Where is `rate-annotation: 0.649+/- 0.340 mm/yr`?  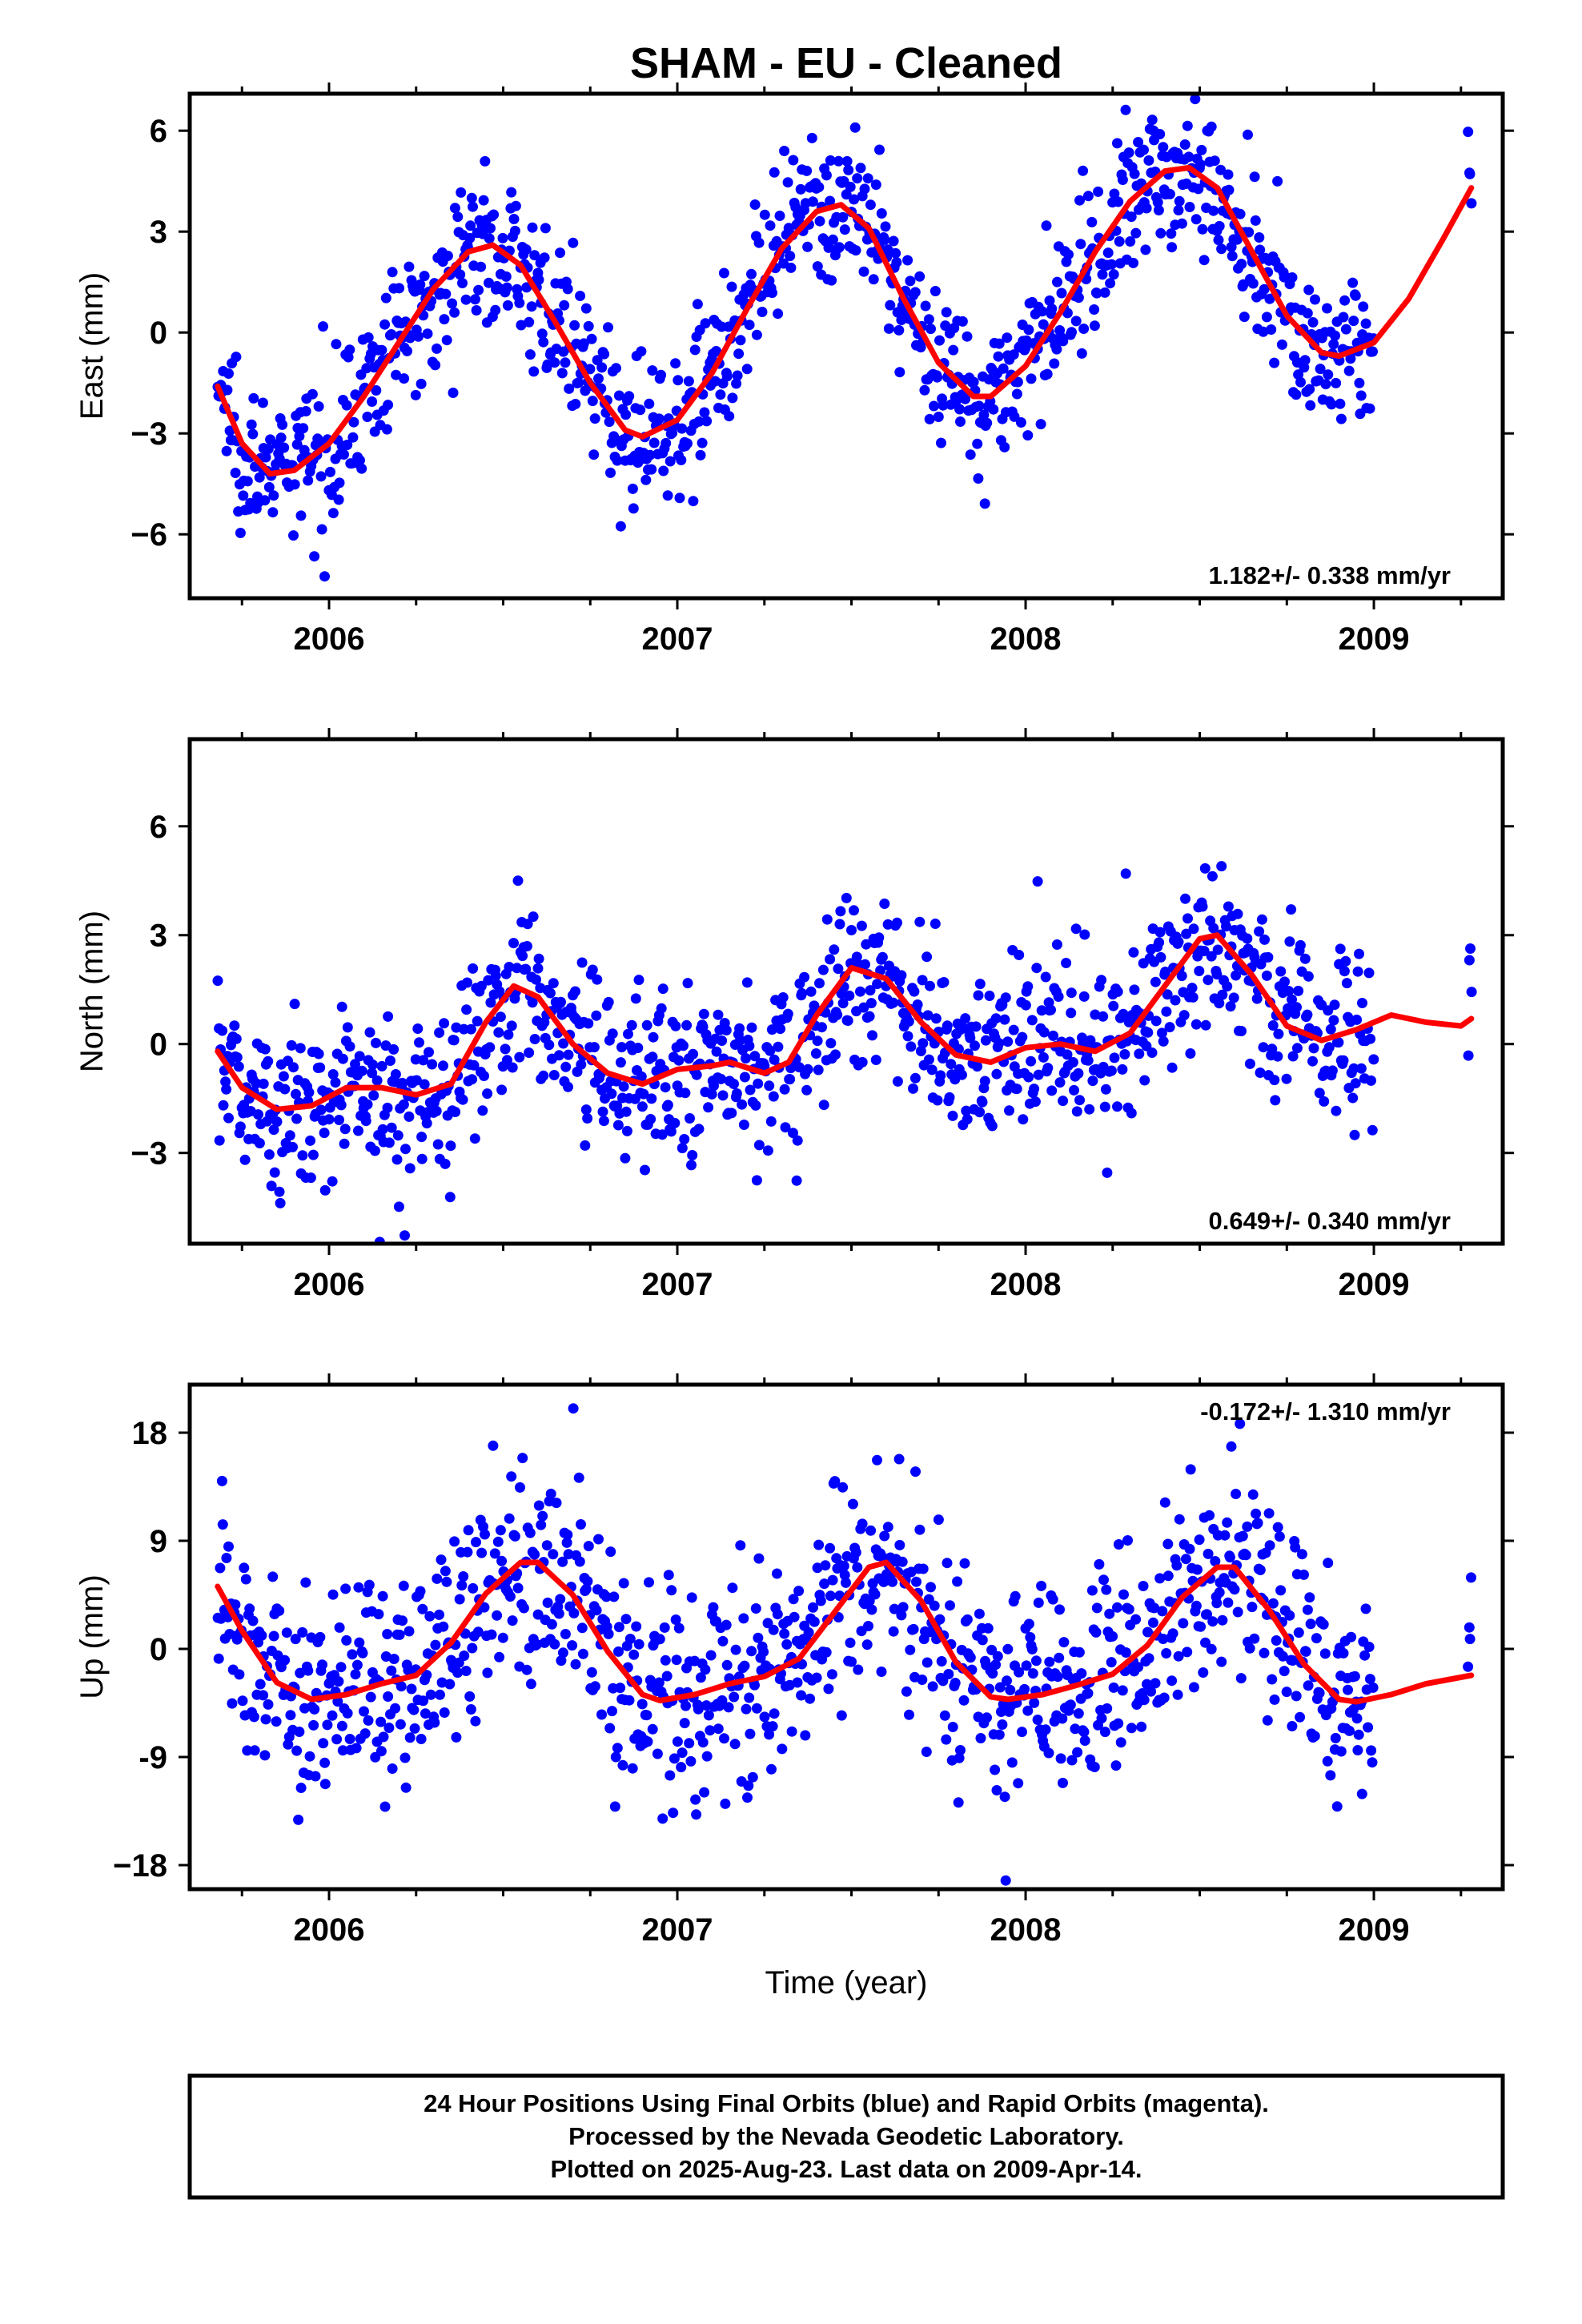
rate-annotation: 0.649+/- 0.340 mm/yr is located at coordinates (1330, 1221).